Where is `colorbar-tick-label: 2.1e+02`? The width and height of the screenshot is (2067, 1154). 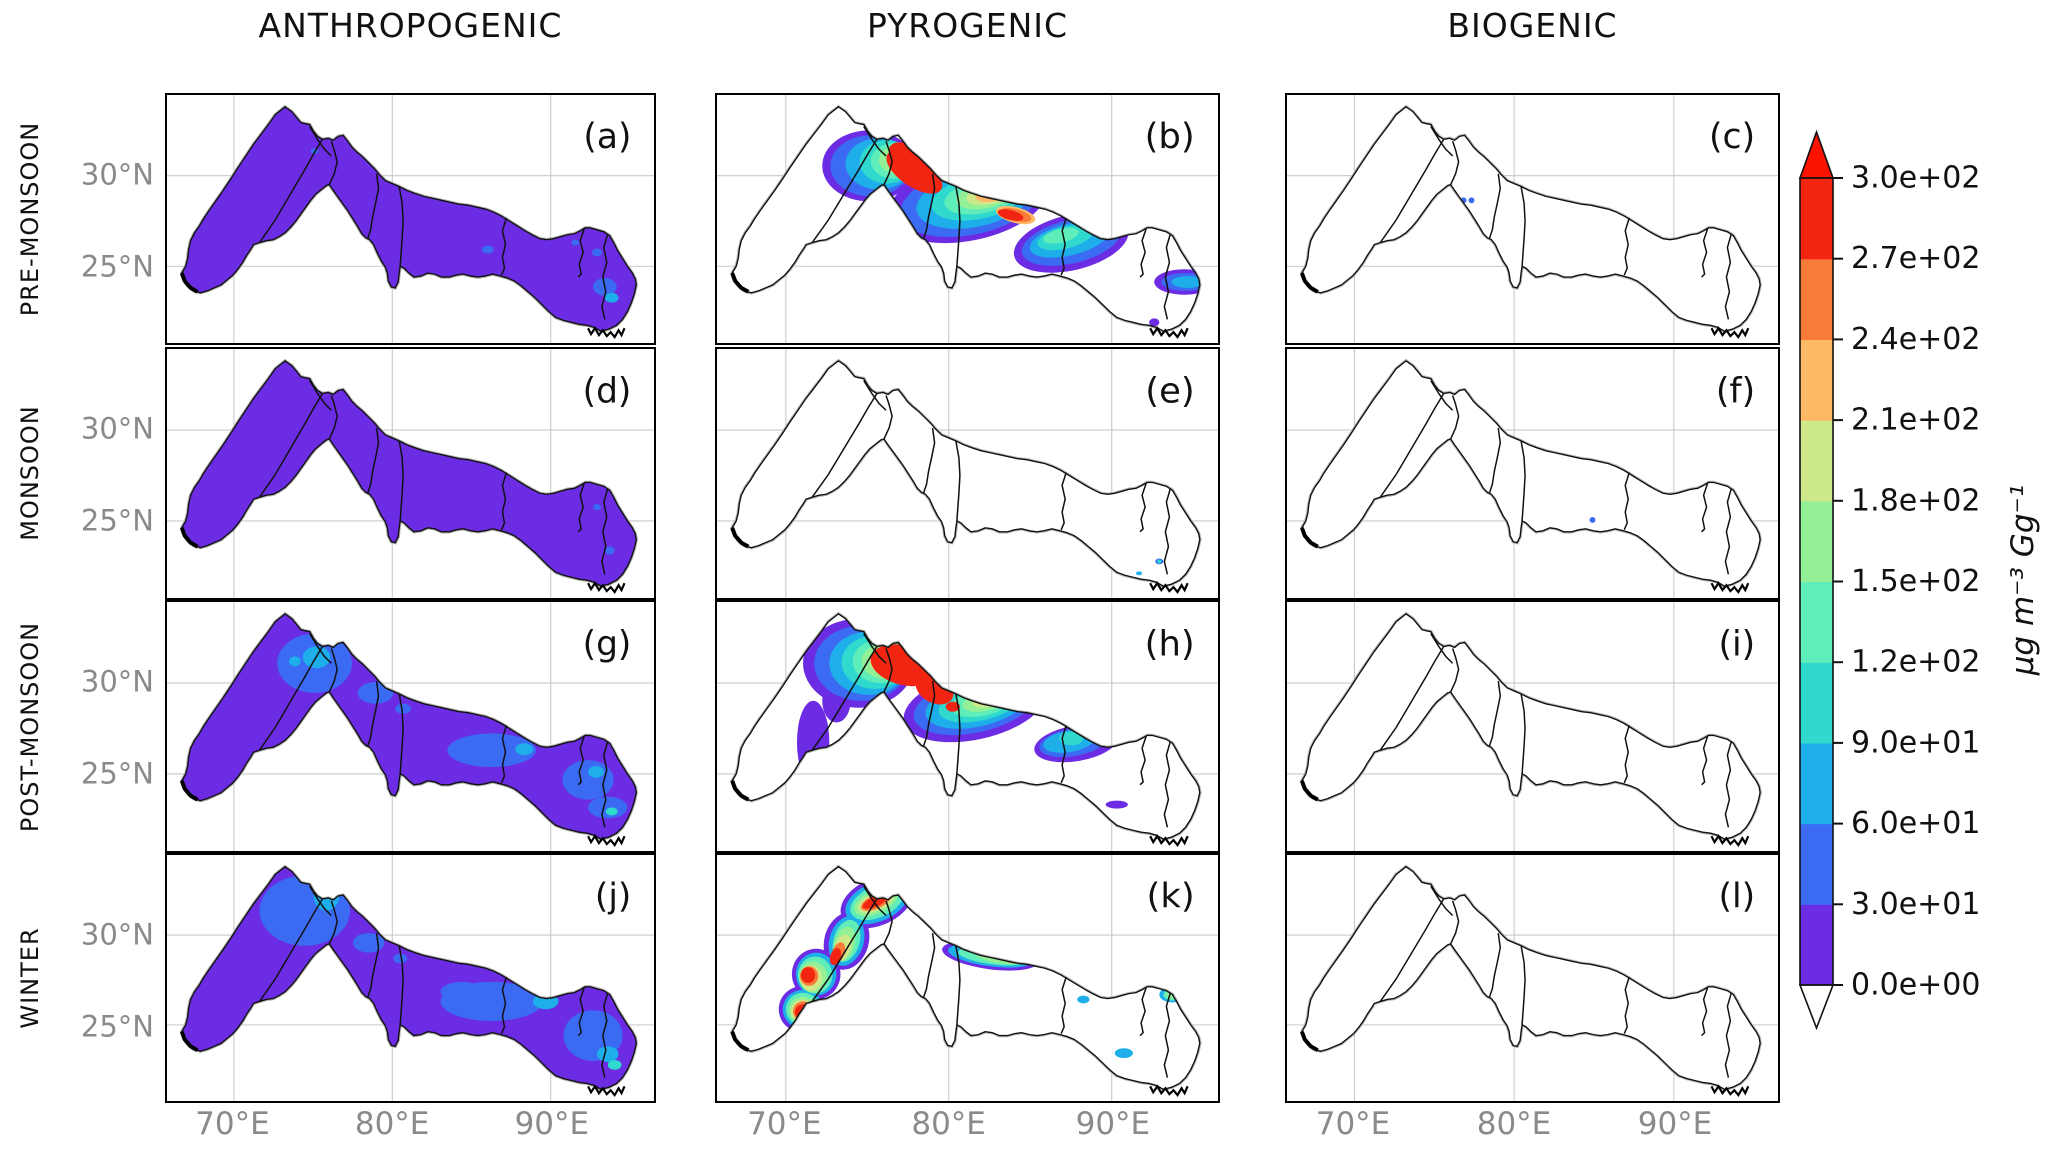 colorbar-tick-label: 2.1e+02 is located at coordinates (1915, 420).